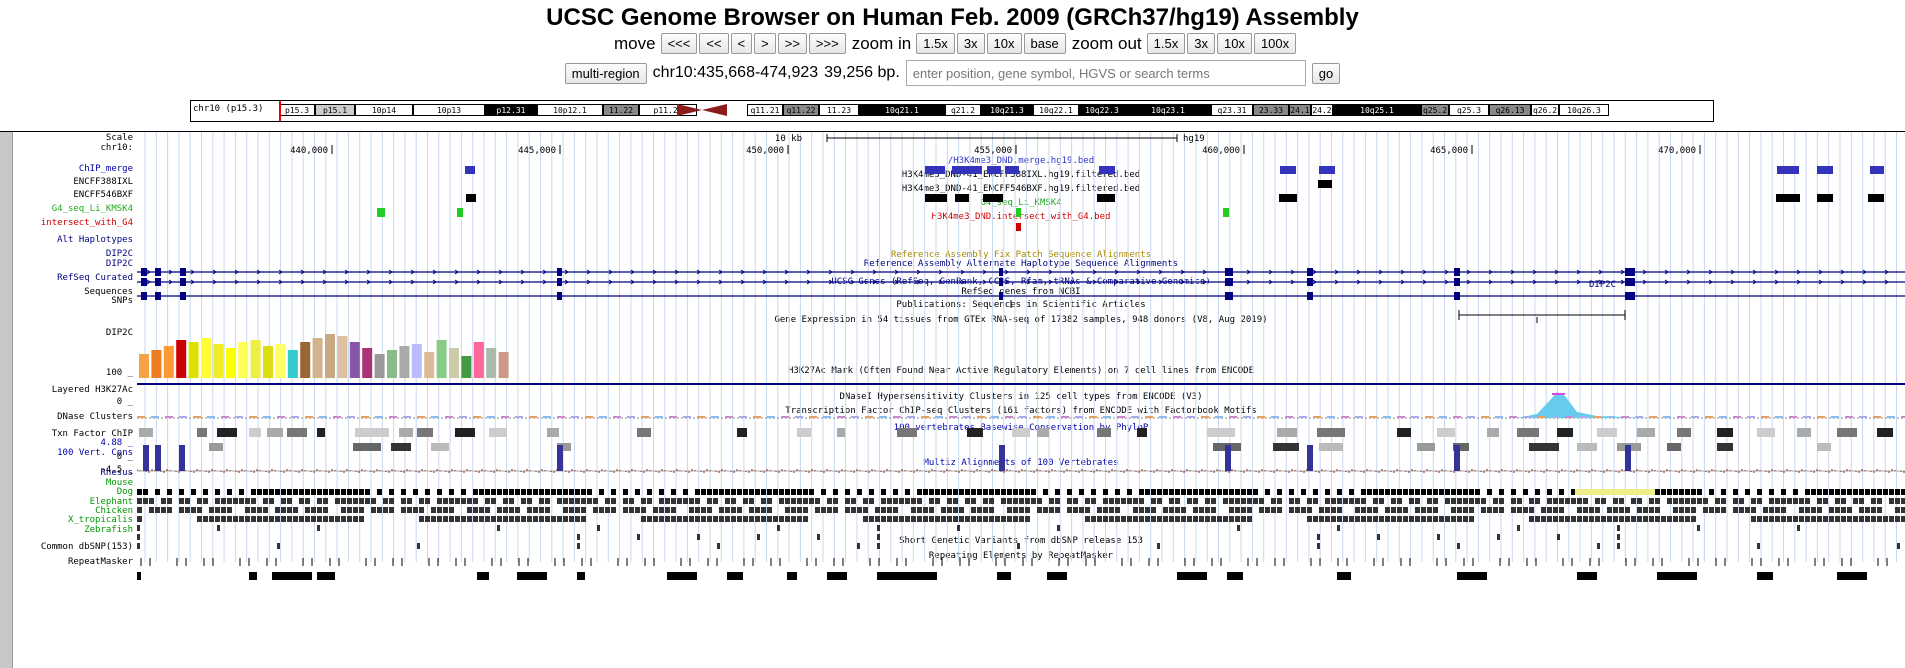  What do you see at coordinates (1275, 43) in the screenshot?
I see `zoom-out-100x-button: 100x` at bounding box center [1275, 43].